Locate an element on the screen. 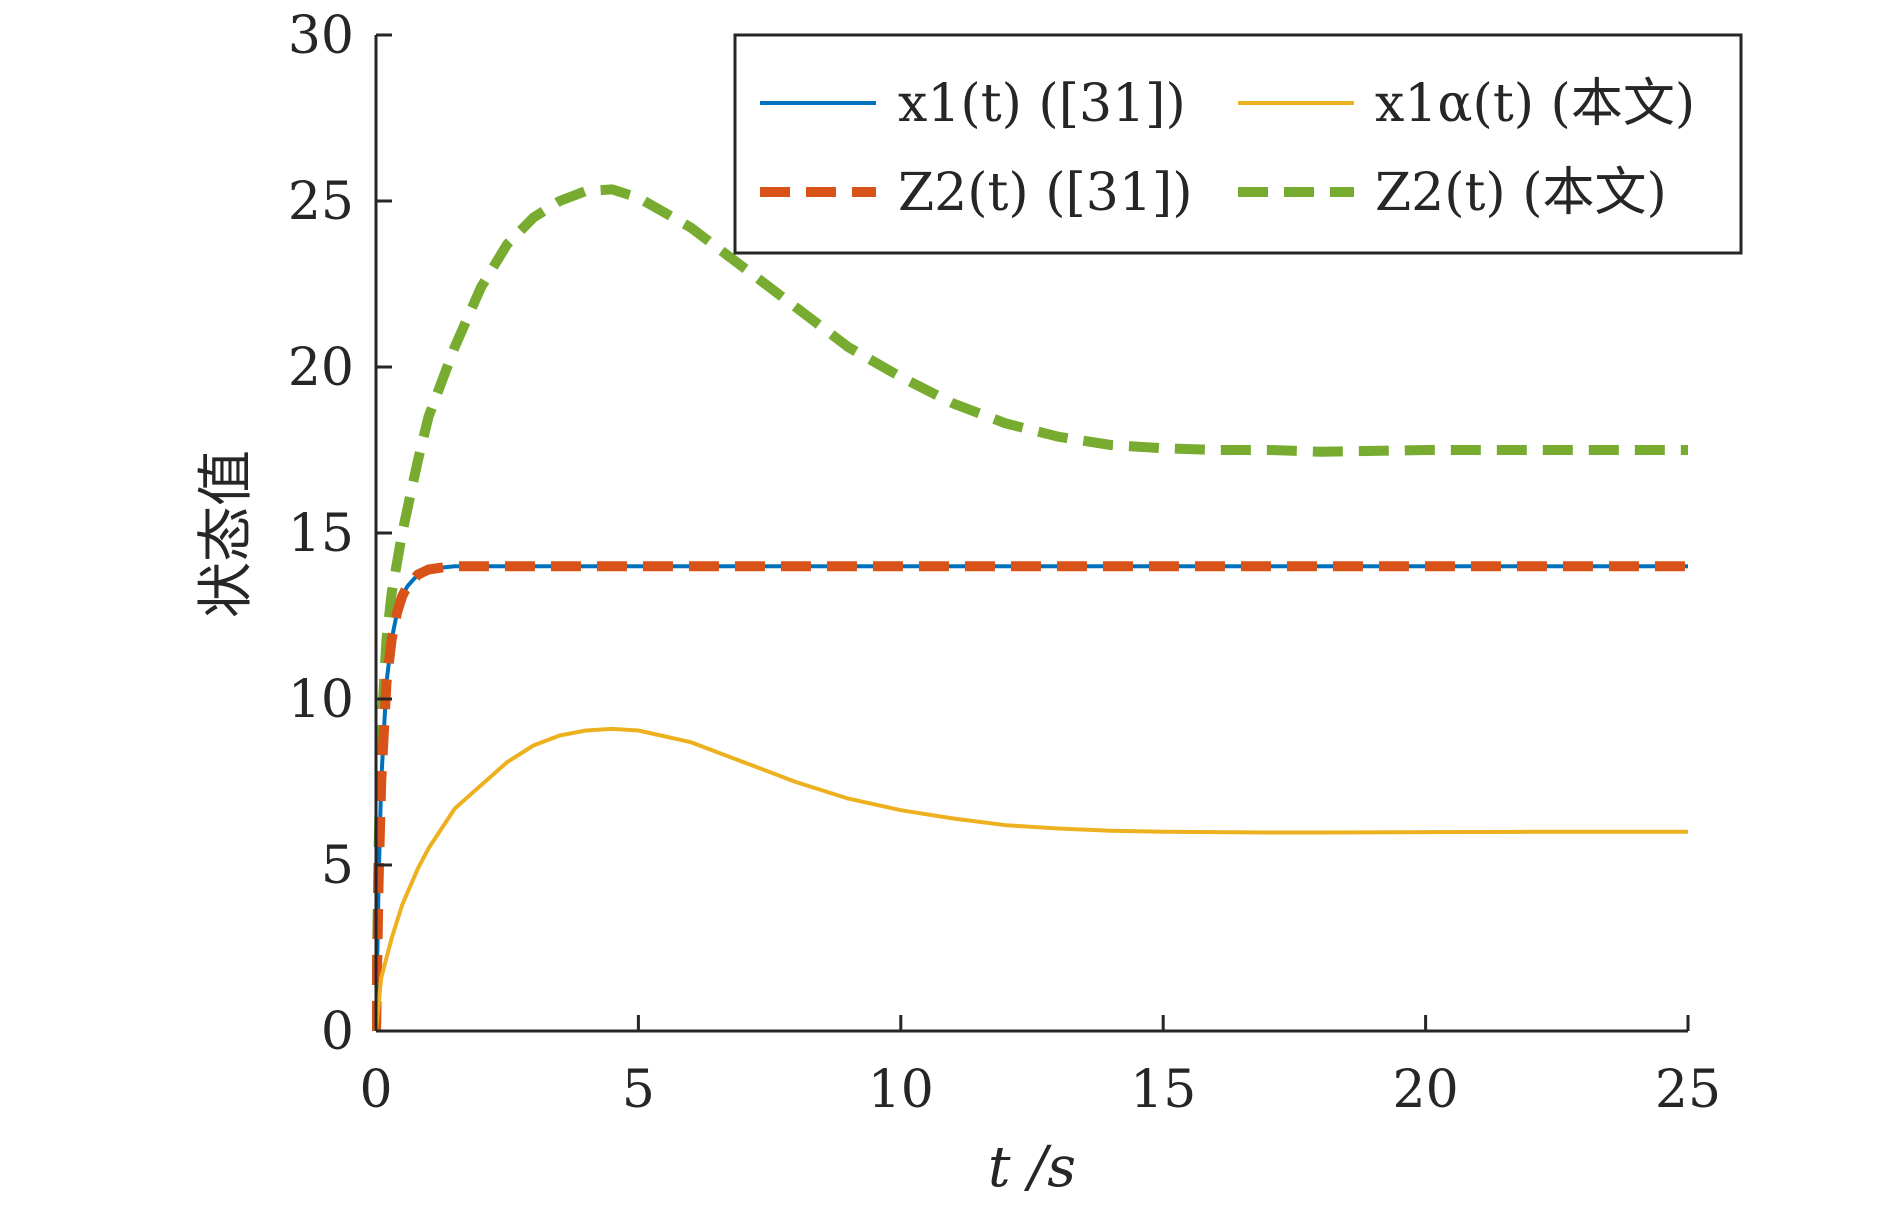 The width and height of the screenshot is (1890, 1208). legend-label-z2-ours: Z2(t) (本文) is located at coordinates (1521, 193).